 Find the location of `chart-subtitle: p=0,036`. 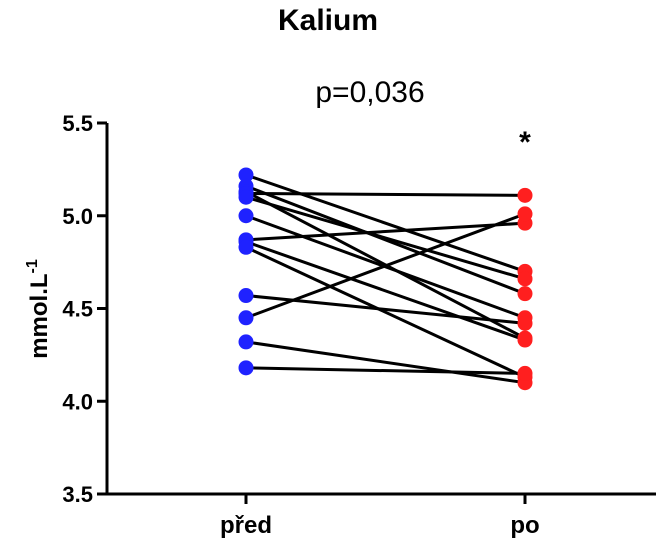

chart-subtitle: p=0,036 is located at coordinates (370, 92).